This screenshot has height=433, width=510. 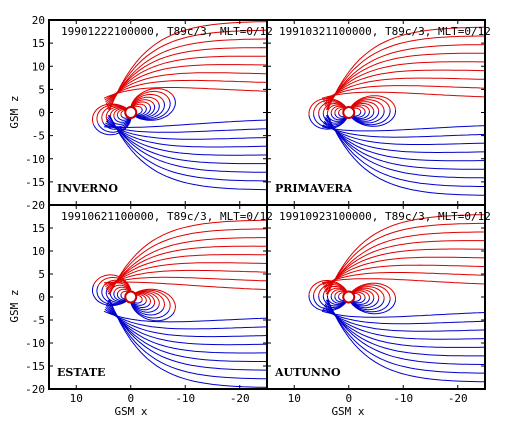 What do you see at coordinates (35, 366) in the screenshot?
I see `y-tick-label: -15` at bounding box center [35, 366].